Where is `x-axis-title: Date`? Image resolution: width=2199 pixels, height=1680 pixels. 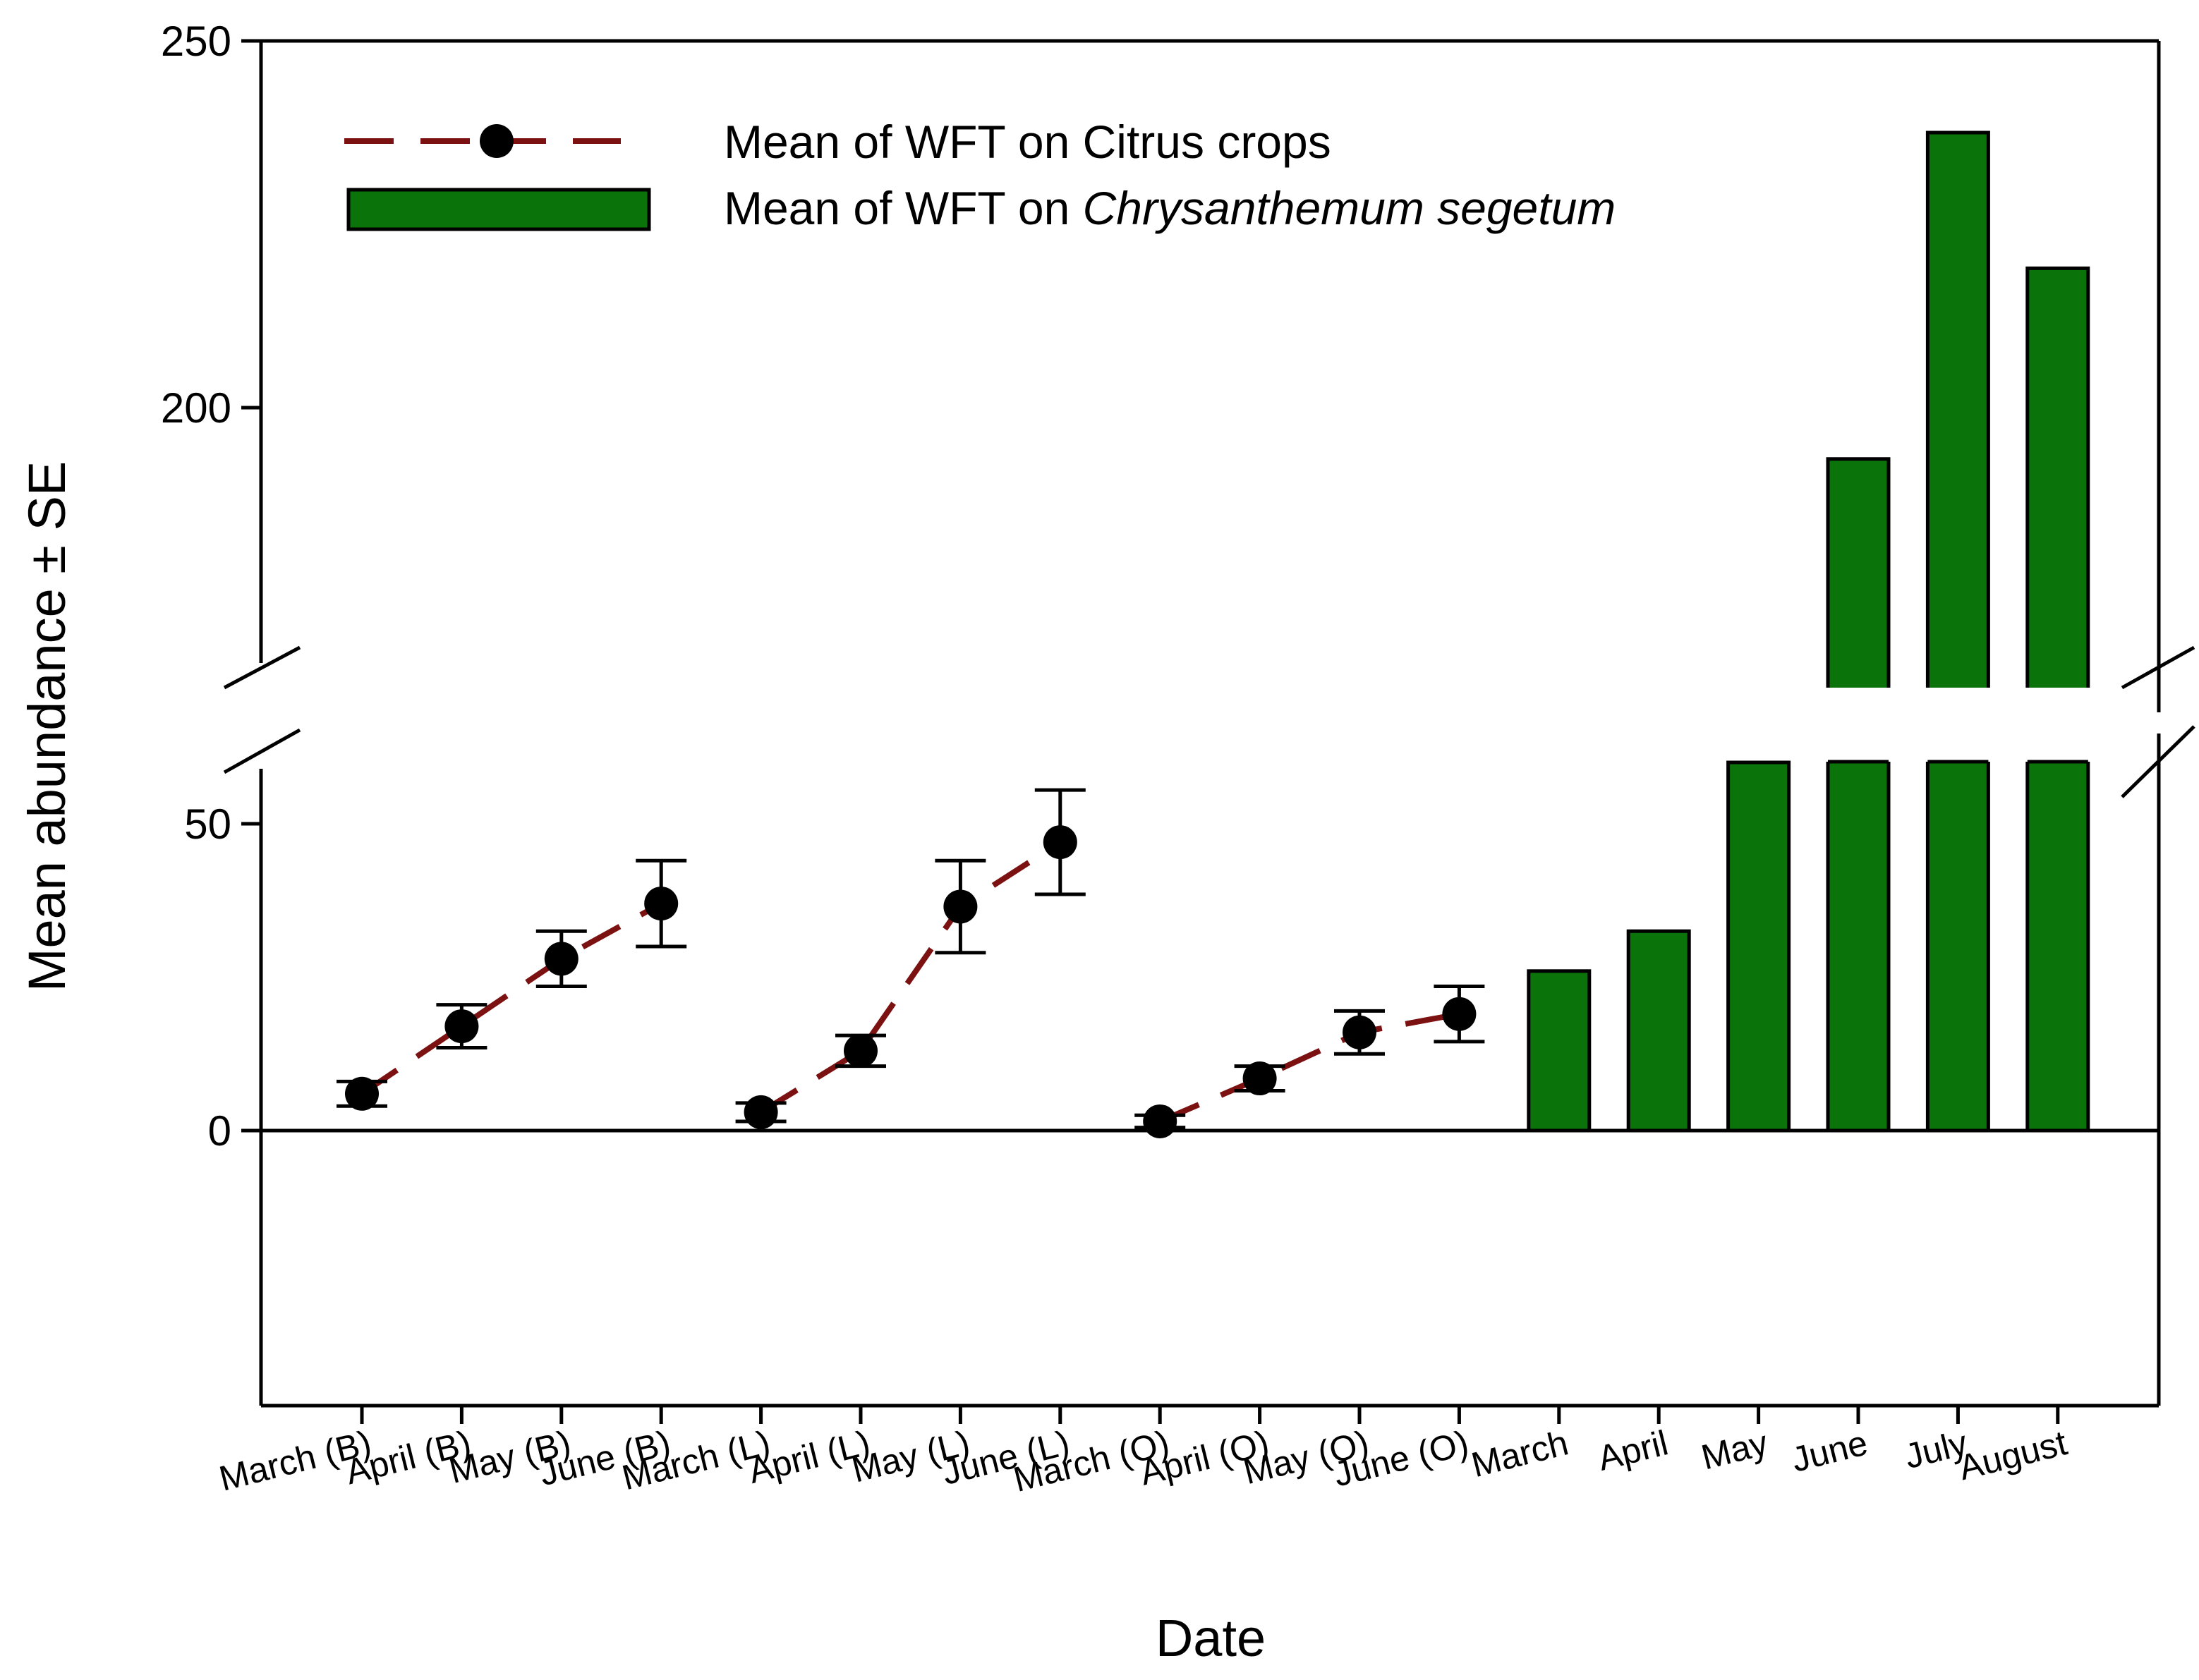 x-axis-title: Date is located at coordinates (1211, 1638).